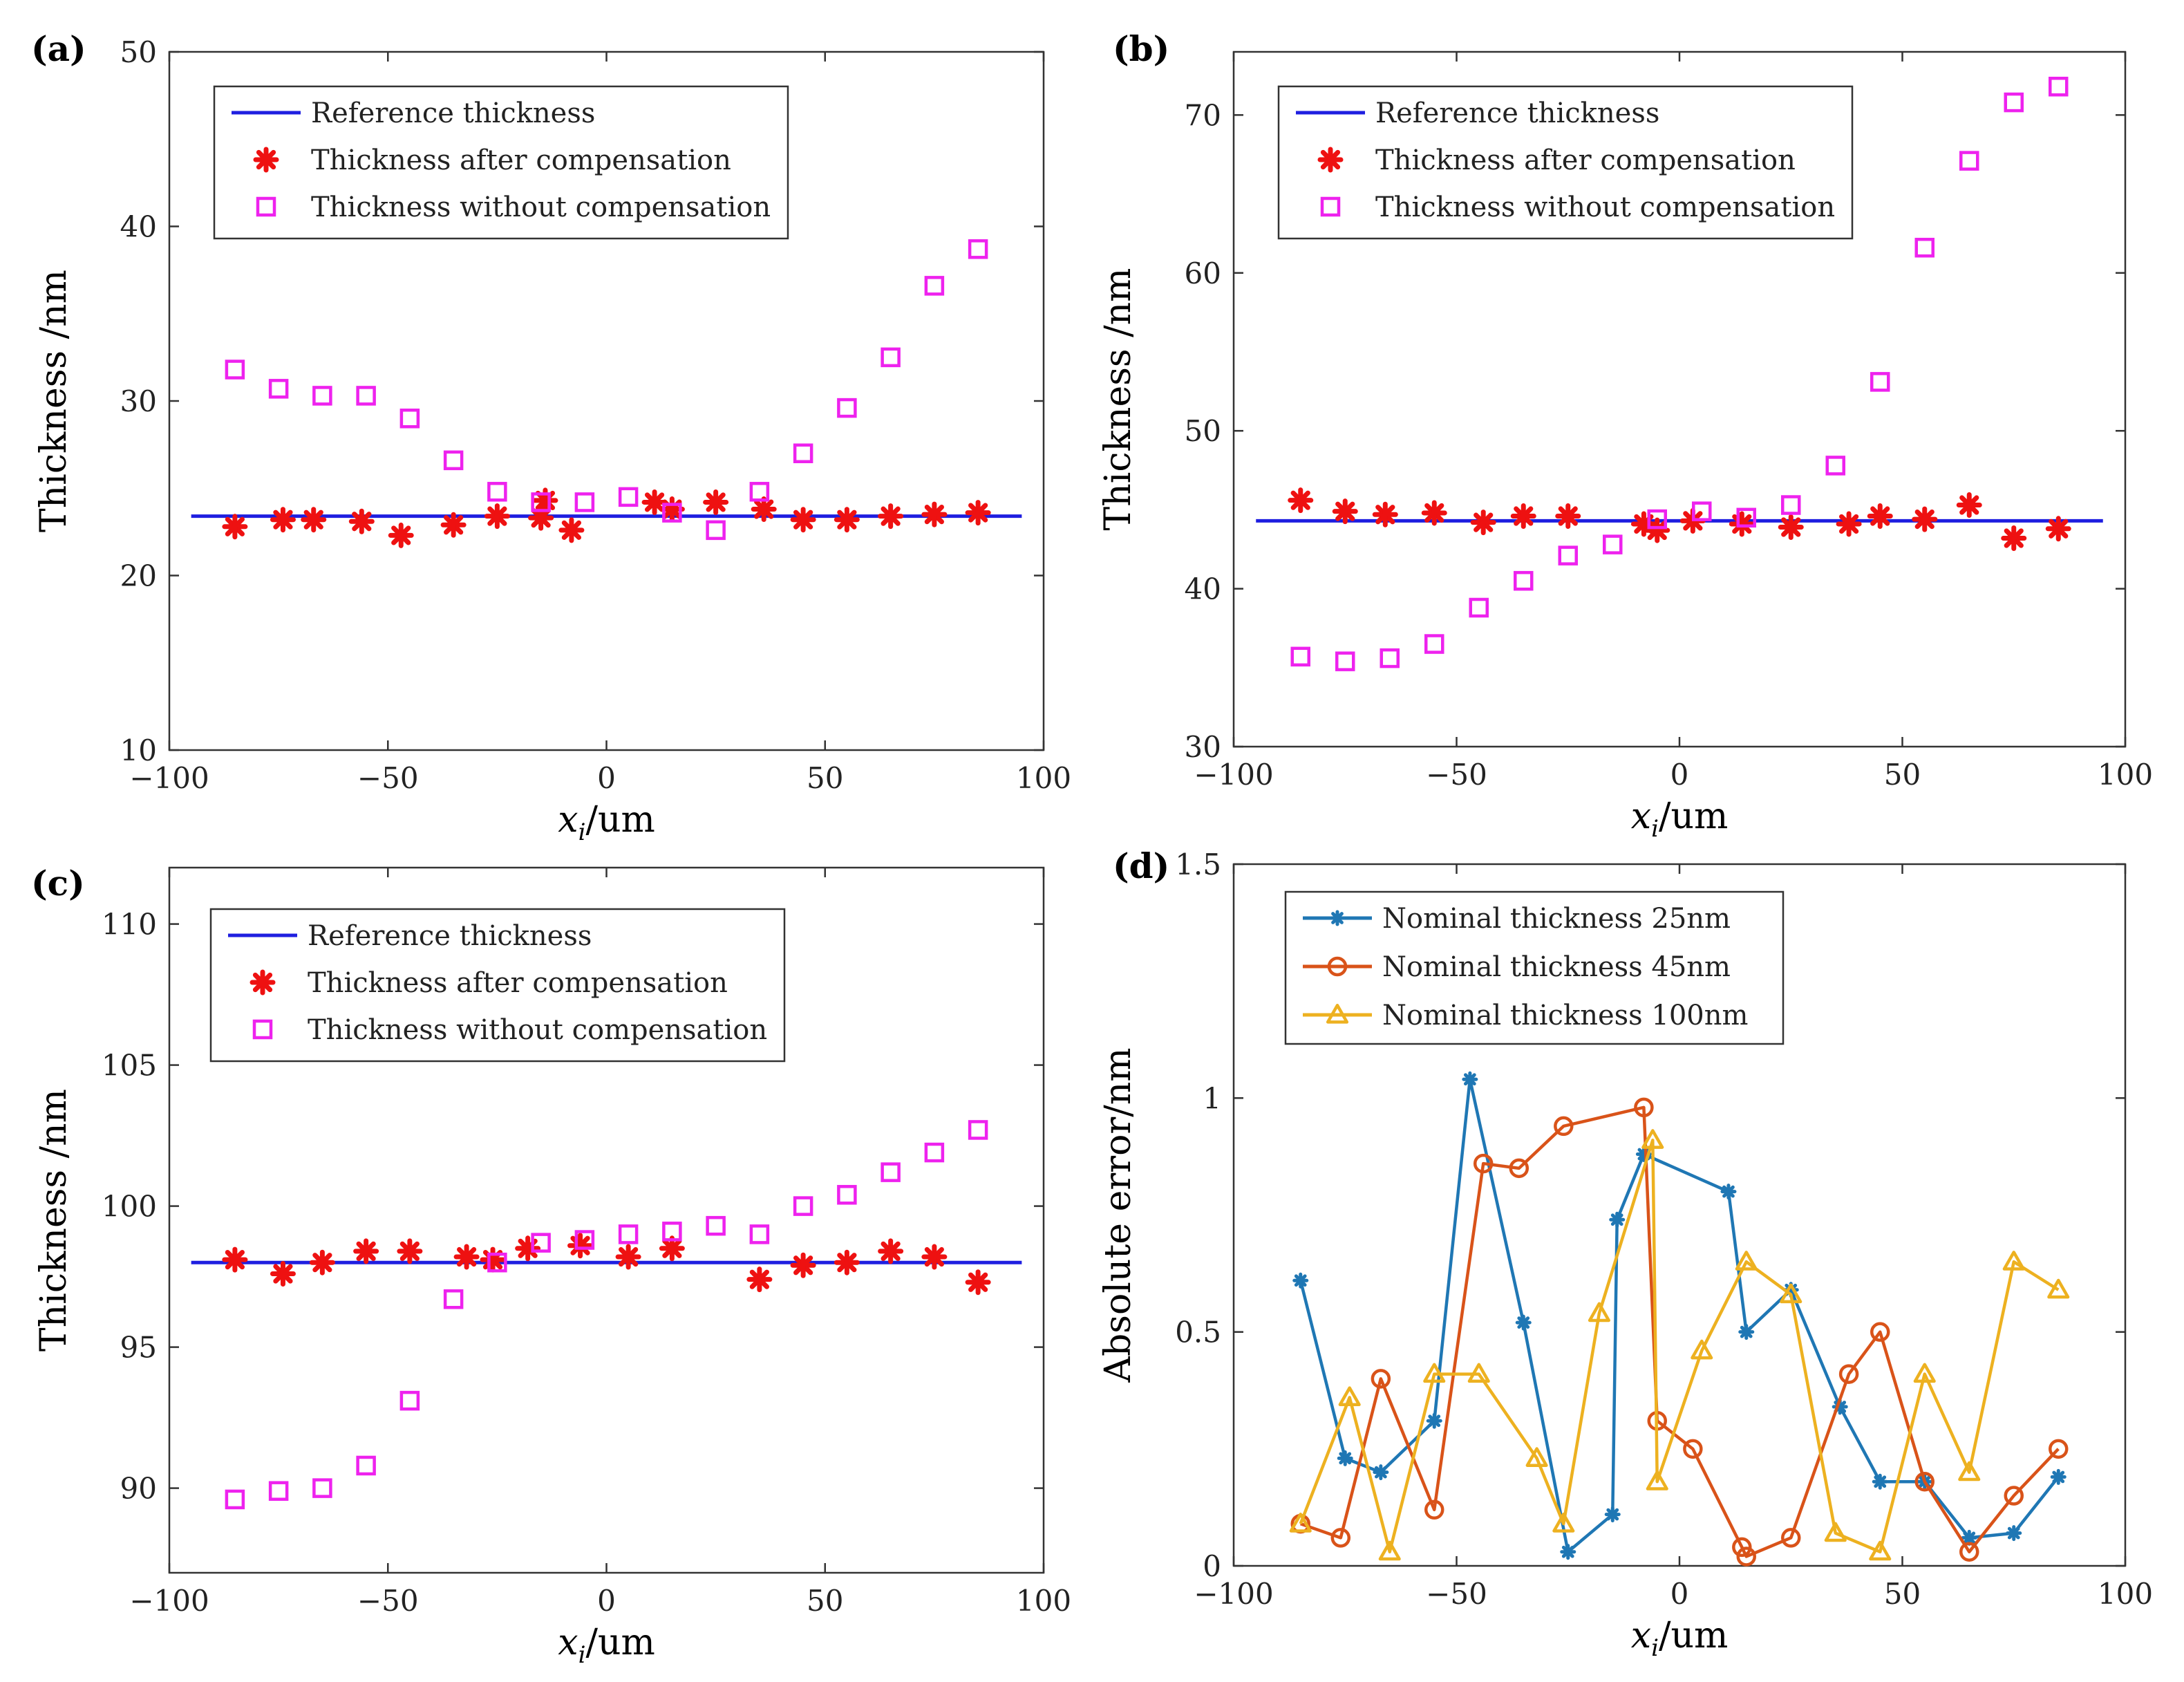  I want to click on y-tick-label: 0, so click(1212, 1566).